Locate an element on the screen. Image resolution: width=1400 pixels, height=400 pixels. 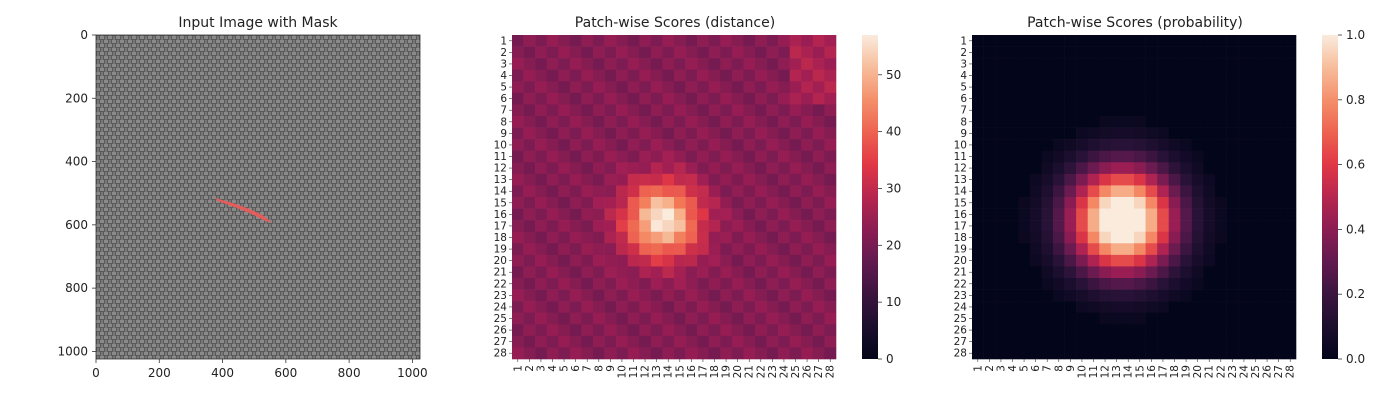
col-label: 24 is located at coordinates (1244, 372).